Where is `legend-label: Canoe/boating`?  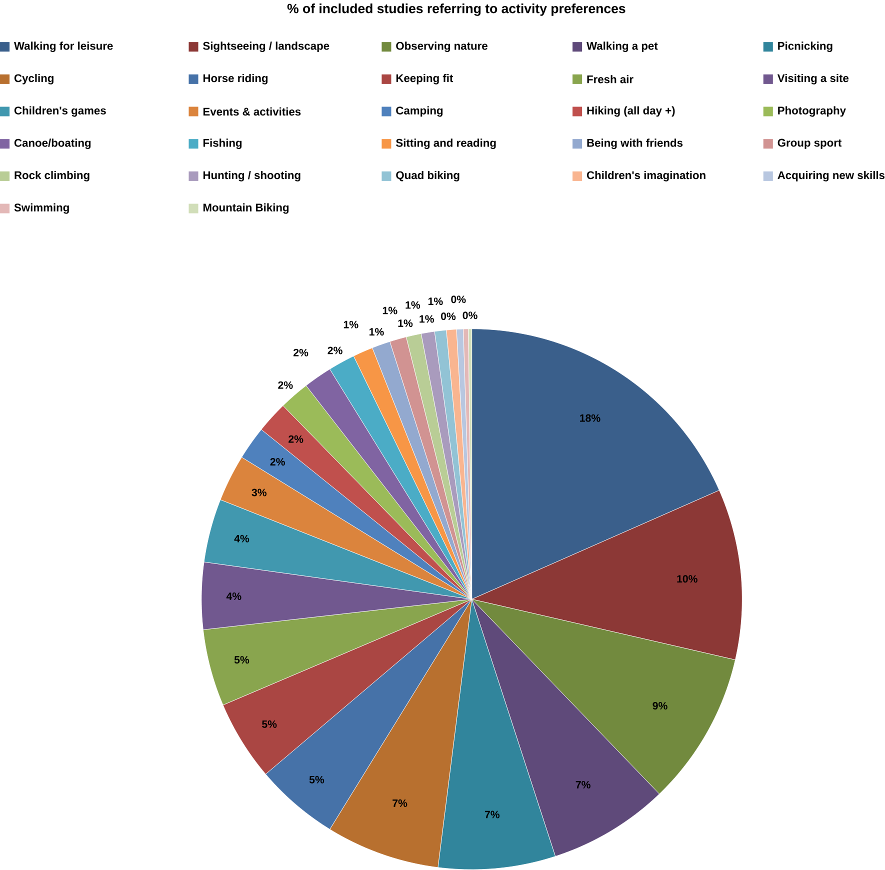
legend-label: Canoe/boating is located at coordinates (52, 144).